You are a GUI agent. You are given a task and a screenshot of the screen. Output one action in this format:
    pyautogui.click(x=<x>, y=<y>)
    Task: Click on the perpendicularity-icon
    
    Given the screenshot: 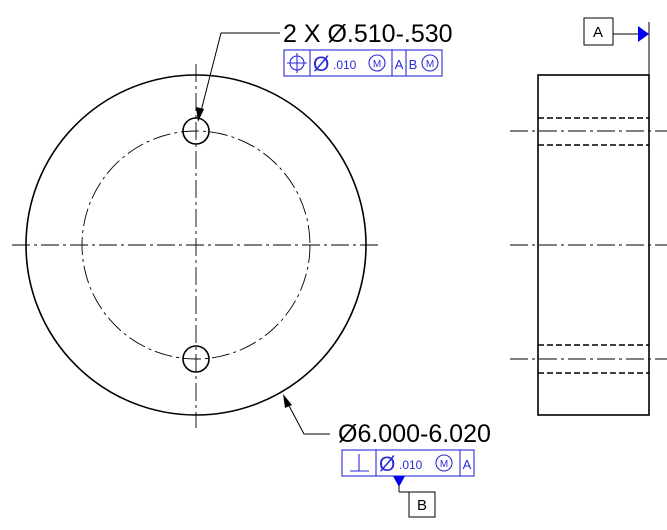 What is the action you would take?
    pyautogui.click(x=359, y=463)
    